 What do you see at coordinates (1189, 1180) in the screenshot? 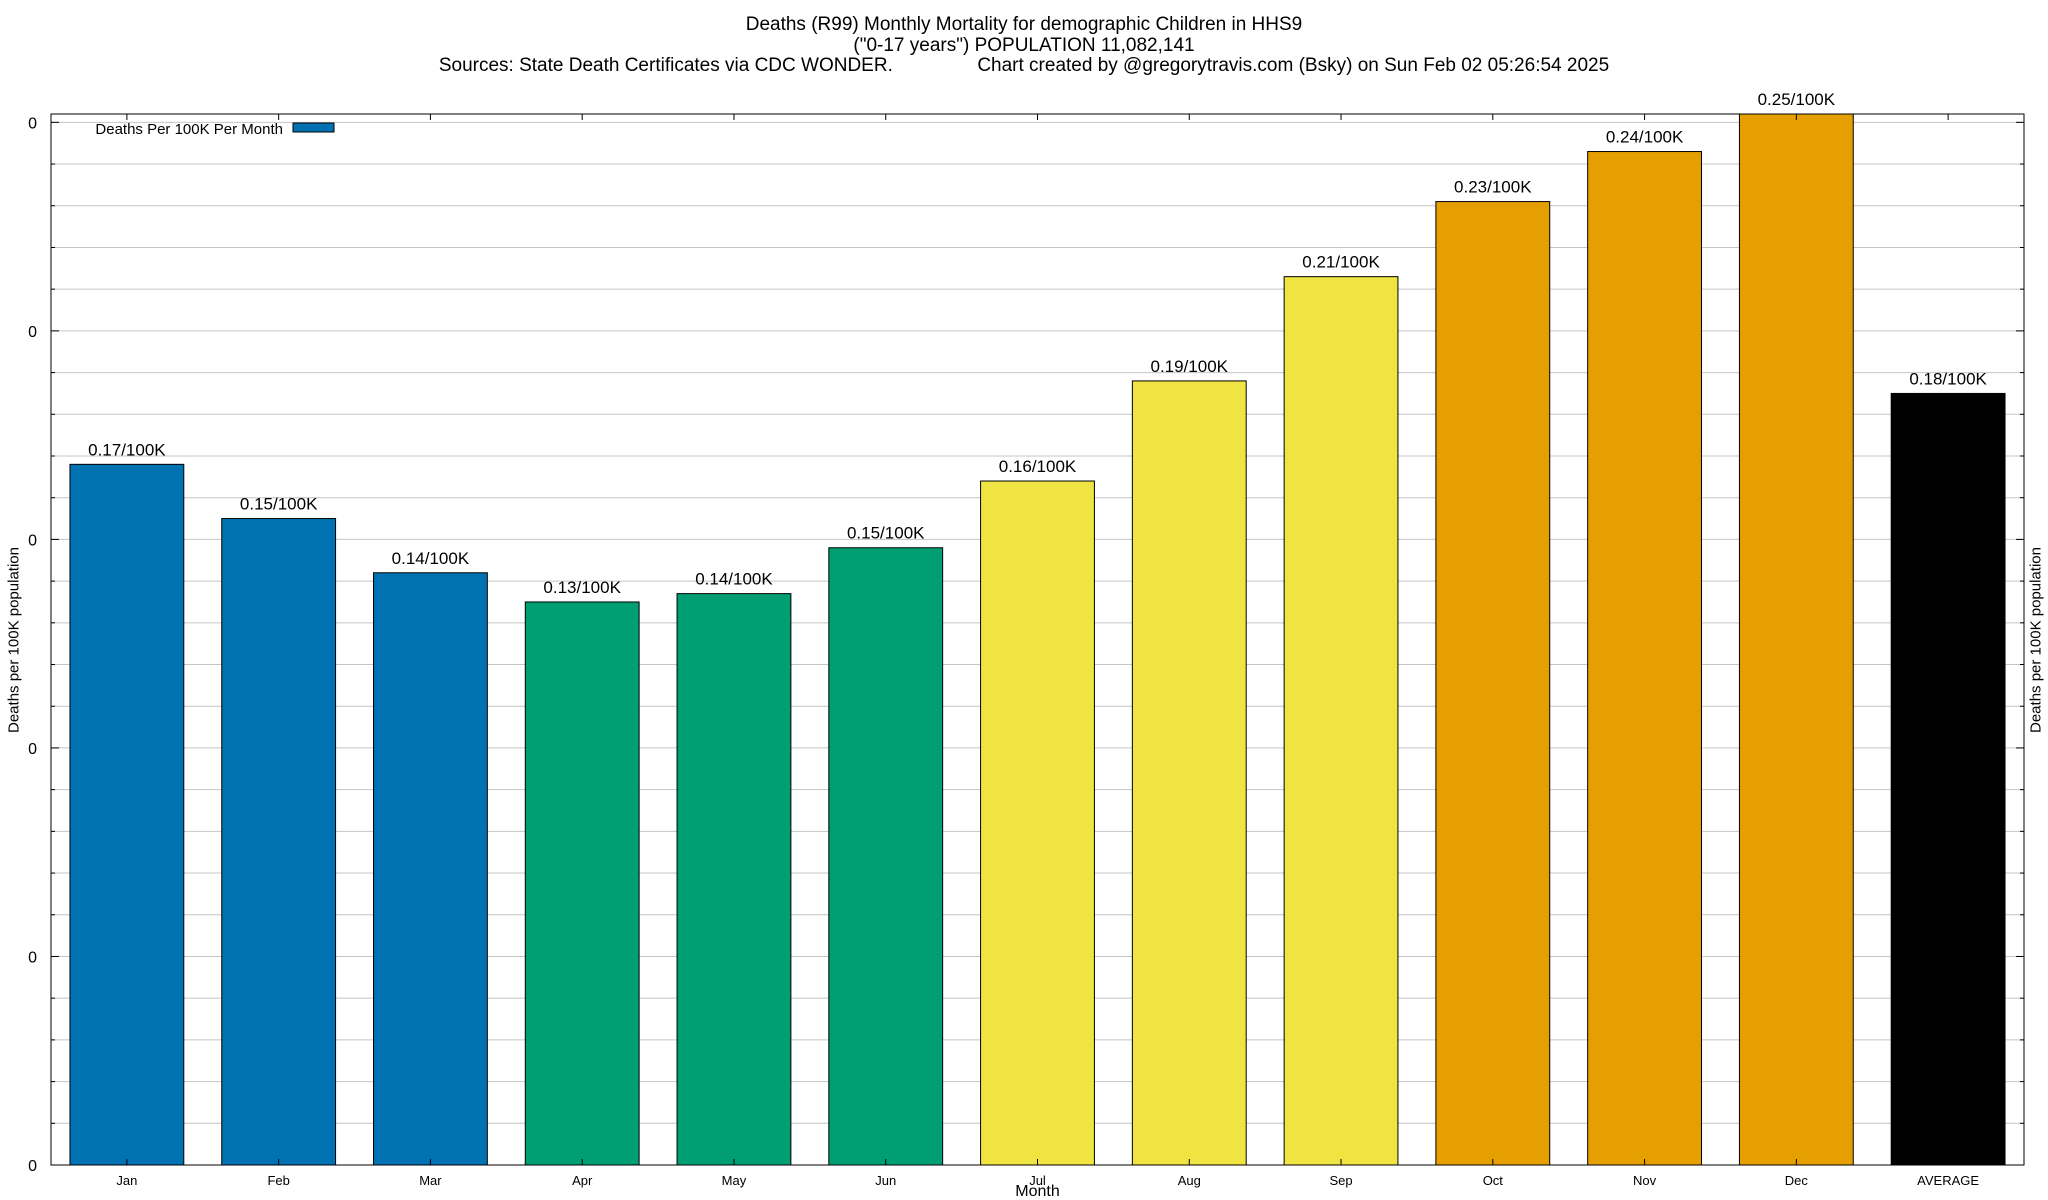
I see `x-tick-label: Aug` at bounding box center [1189, 1180].